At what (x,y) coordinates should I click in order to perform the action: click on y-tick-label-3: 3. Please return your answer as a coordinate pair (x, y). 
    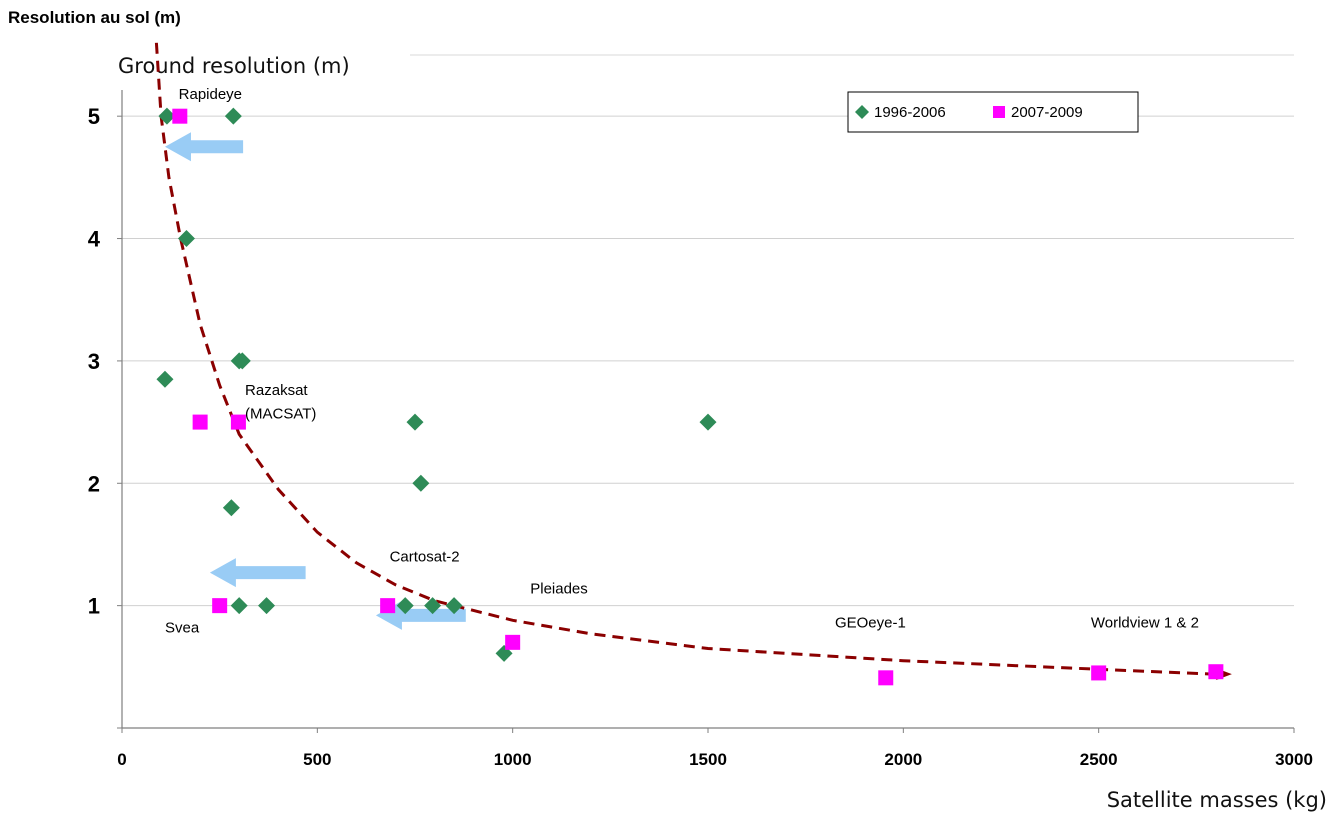
    Looking at the image, I should click on (94, 361).